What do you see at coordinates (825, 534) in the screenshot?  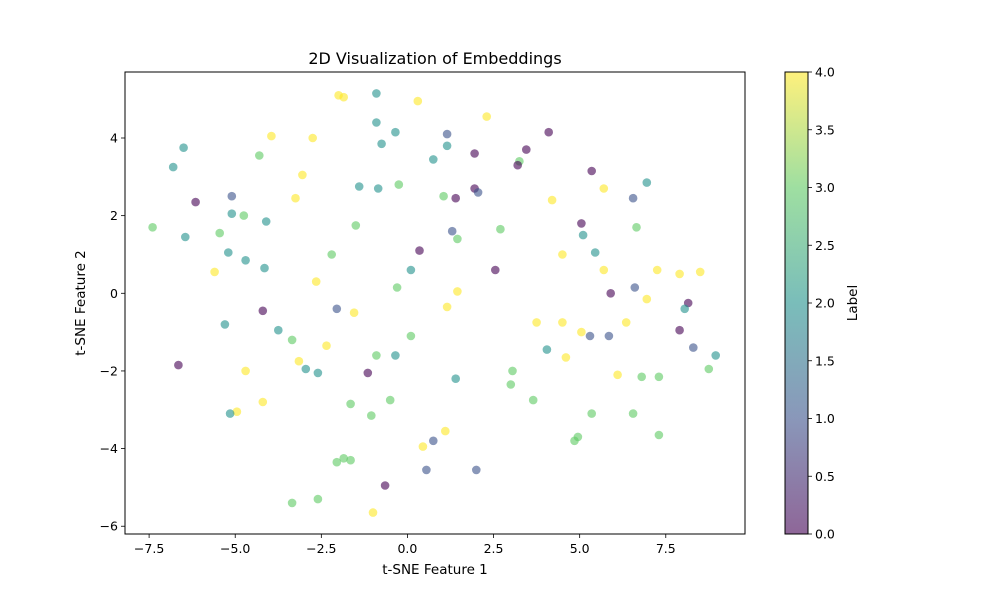 I see `colorbar-tick-label: 0.0` at bounding box center [825, 534].